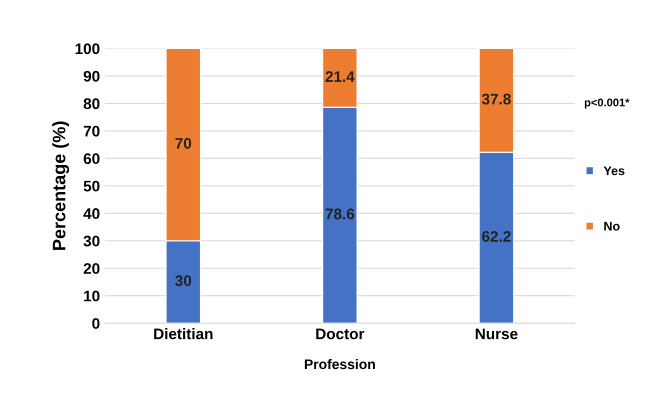 The width and height of the screenshot is (671, 404). What do you see at coordinates (497, 334) in the screenshot?
I see `x-tick-label: Nurse` at bounding box center [497, 334].